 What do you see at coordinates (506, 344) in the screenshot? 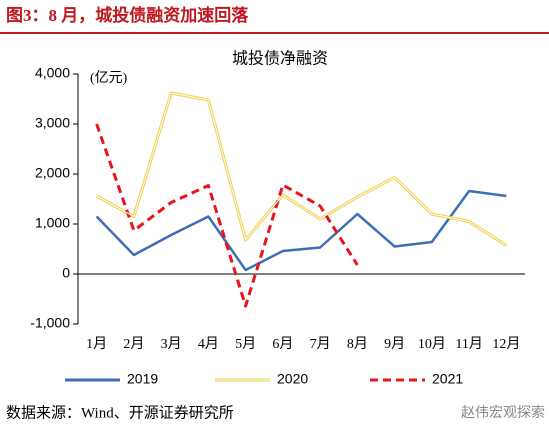
I see `x-tick-label: 12月` at bounding box center [506, 344].